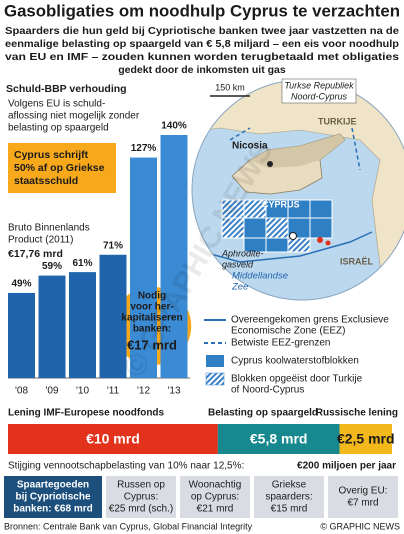 Image resolution: width=404 pixels, height=534 pixels. Describe the element at coordinates (250, 146) in the screenshot. I see `map-label: Nicosia` at that location.